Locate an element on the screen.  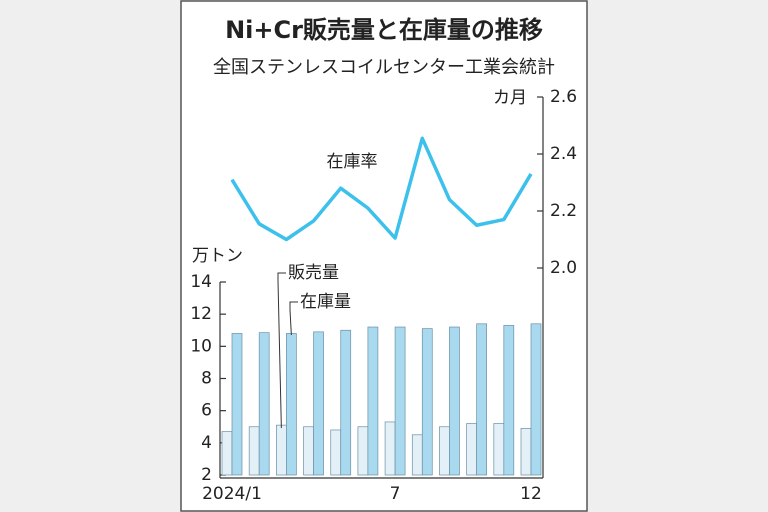
y2-tick-label: 2.4 is located at coordinates (563, 154).